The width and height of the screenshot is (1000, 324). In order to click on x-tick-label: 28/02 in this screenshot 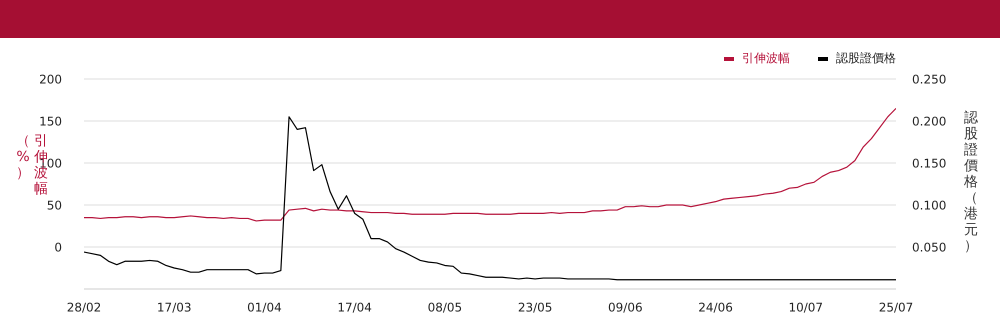, I will do `click(84, 307)`.